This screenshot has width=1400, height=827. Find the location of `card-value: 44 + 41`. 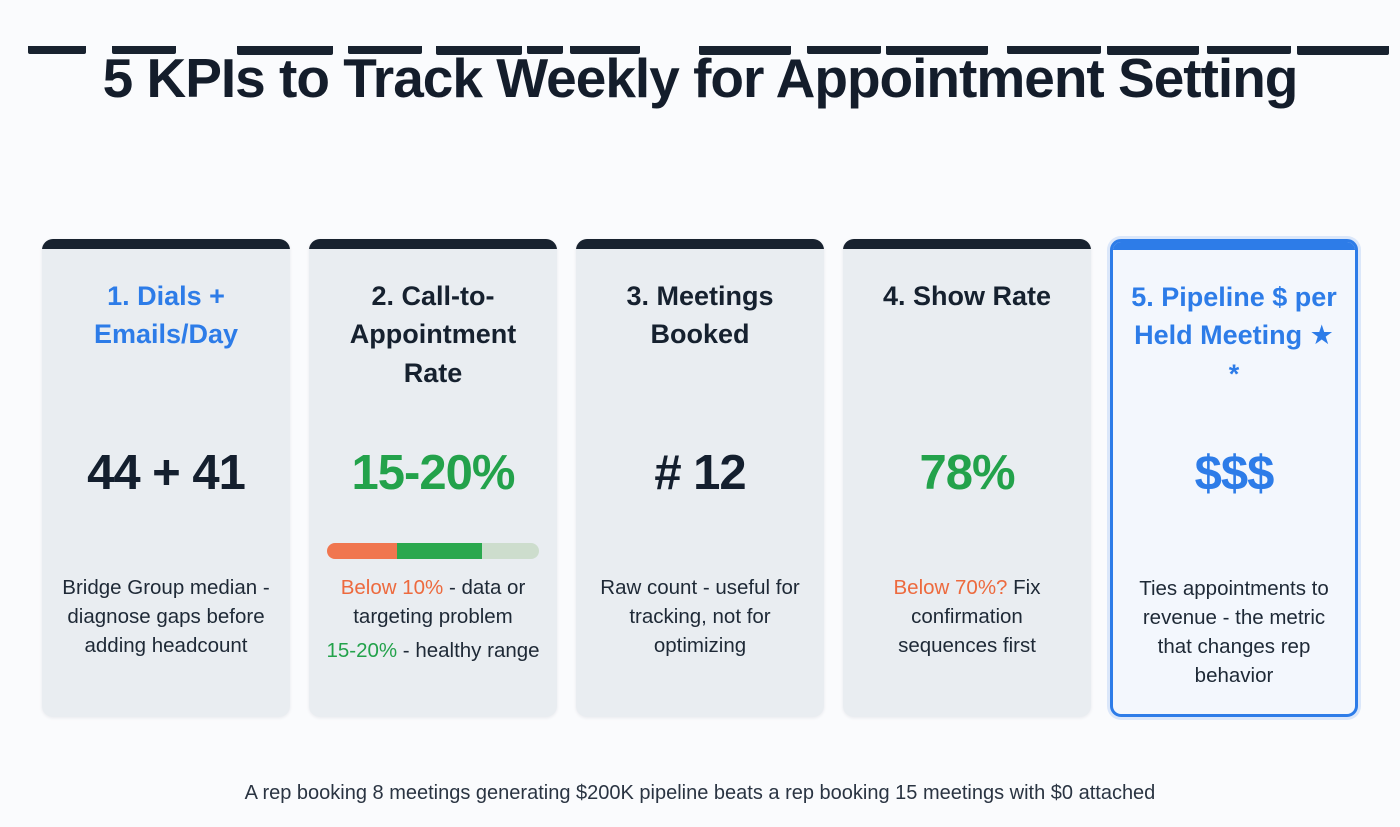

card-value: 44 + 41 is located at coordinates (166, 473).